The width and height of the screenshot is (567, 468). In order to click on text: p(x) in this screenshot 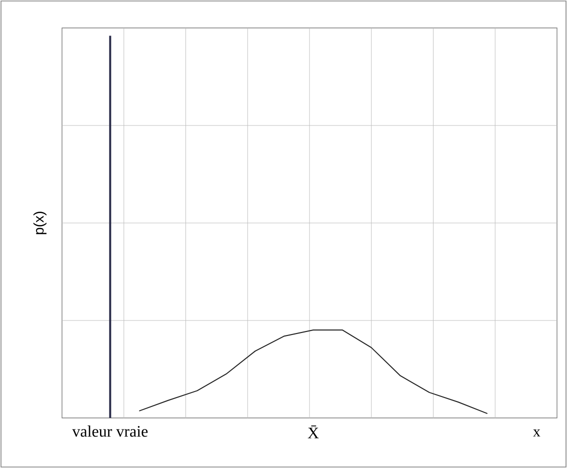, I will do `click(39, 223)`.